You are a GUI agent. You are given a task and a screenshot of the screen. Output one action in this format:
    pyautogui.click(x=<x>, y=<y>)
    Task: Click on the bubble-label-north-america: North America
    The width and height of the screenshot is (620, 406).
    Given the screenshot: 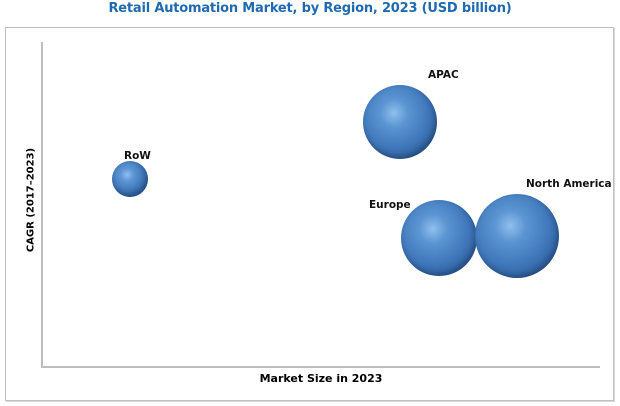 What is the action you would take?
    pyautogui.click(x=569, y=184)
    